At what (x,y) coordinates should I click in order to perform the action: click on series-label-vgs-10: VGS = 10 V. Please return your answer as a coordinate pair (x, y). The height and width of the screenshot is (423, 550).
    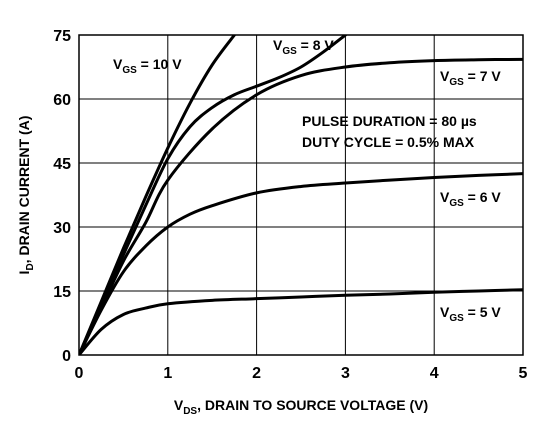
    Looking at the image, I should click on (147, 66).